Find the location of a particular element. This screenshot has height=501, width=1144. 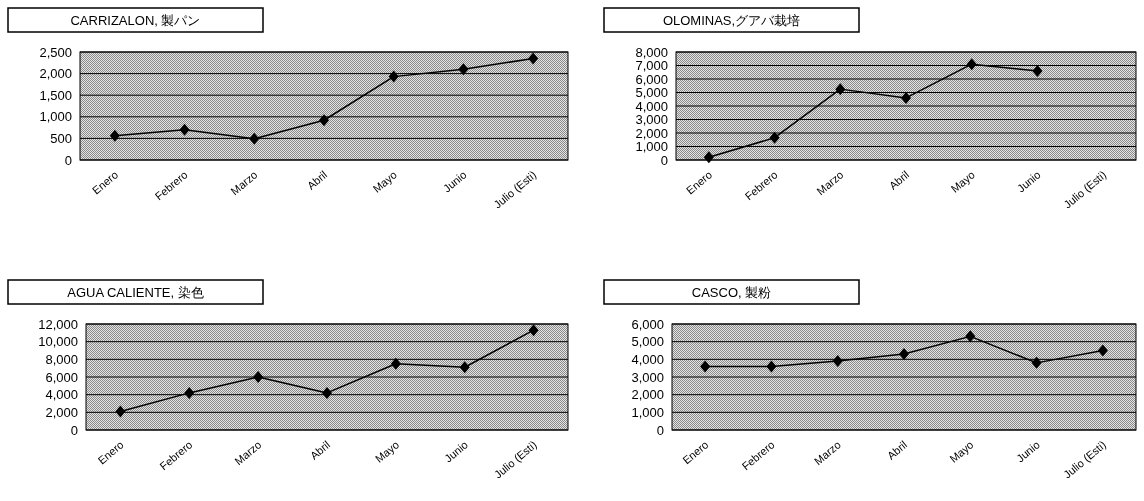

y-tick-label: 10,000 is located at coordinates (58, 342).